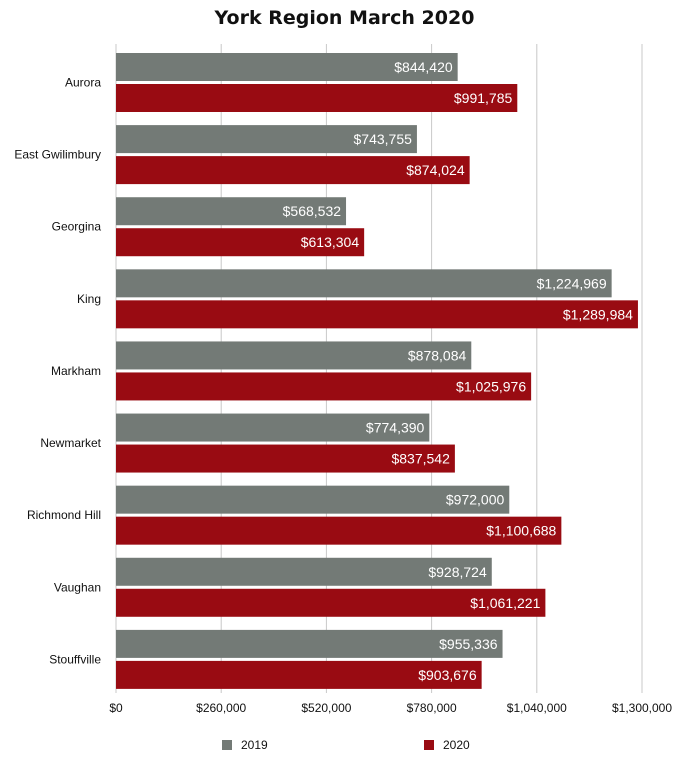  I want to click on category-label: Vaughan, so click(77, 587).